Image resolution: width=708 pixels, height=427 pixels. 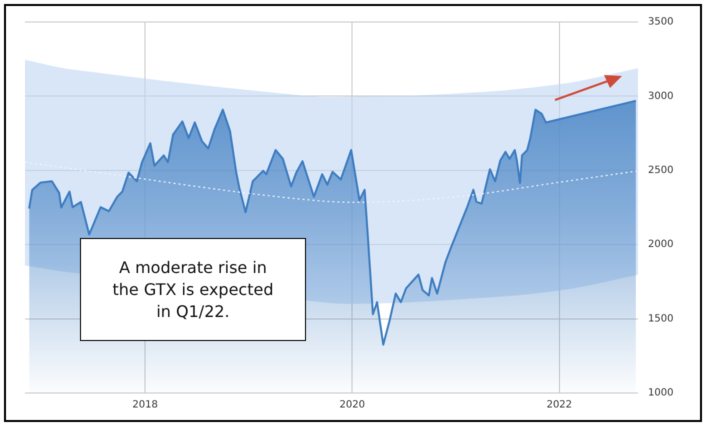 What do you see at coordinates (331, 182) in the screenshot?
I see `line-series` at bounding box center [331, 182].